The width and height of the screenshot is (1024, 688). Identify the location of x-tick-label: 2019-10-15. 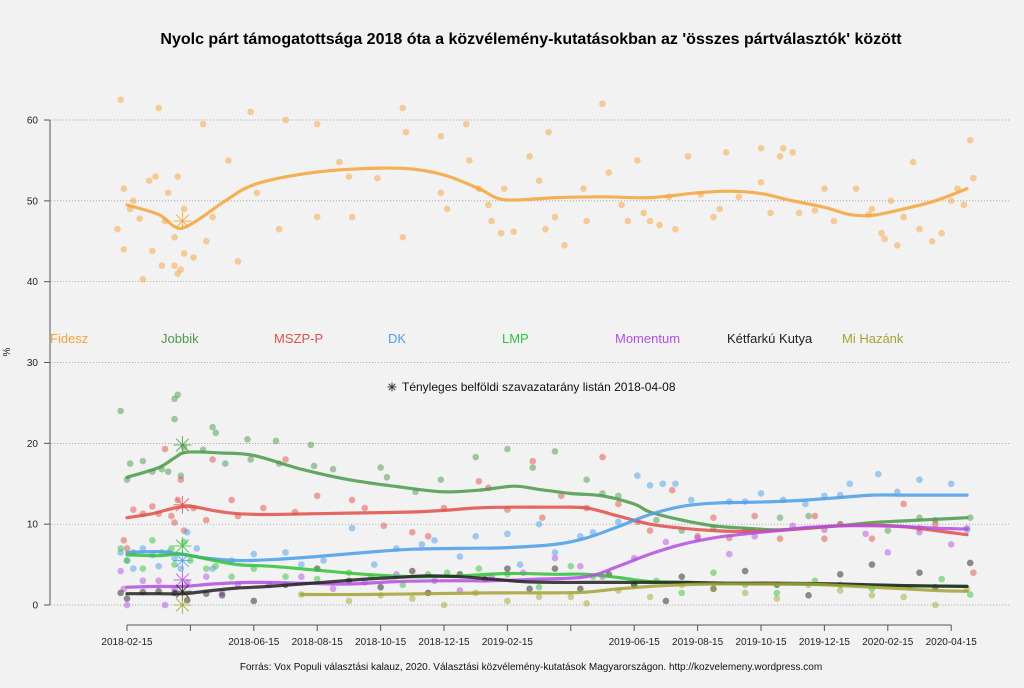
(761, 642).